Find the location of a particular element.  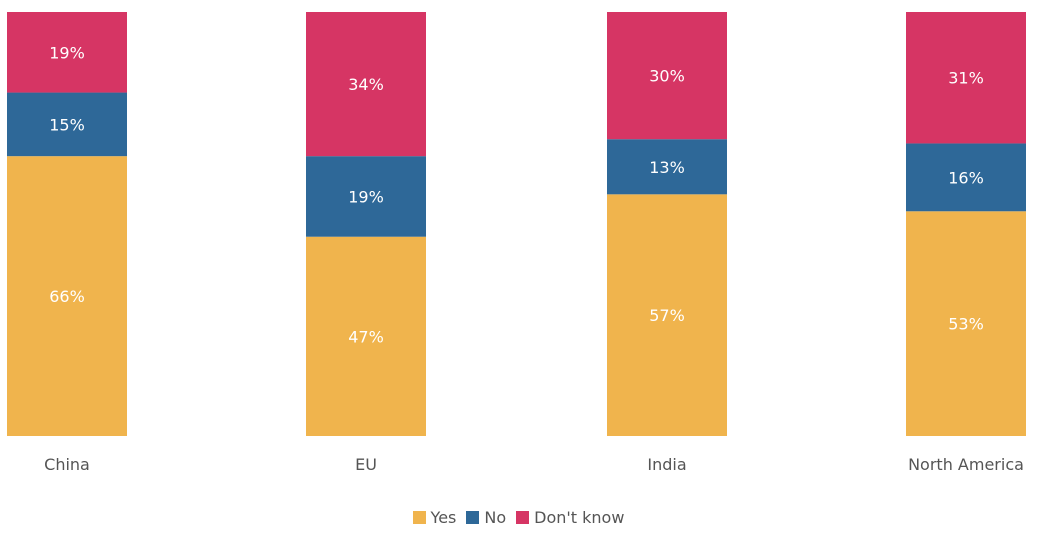

data-label: 30% is located at coordinates (667, 76).